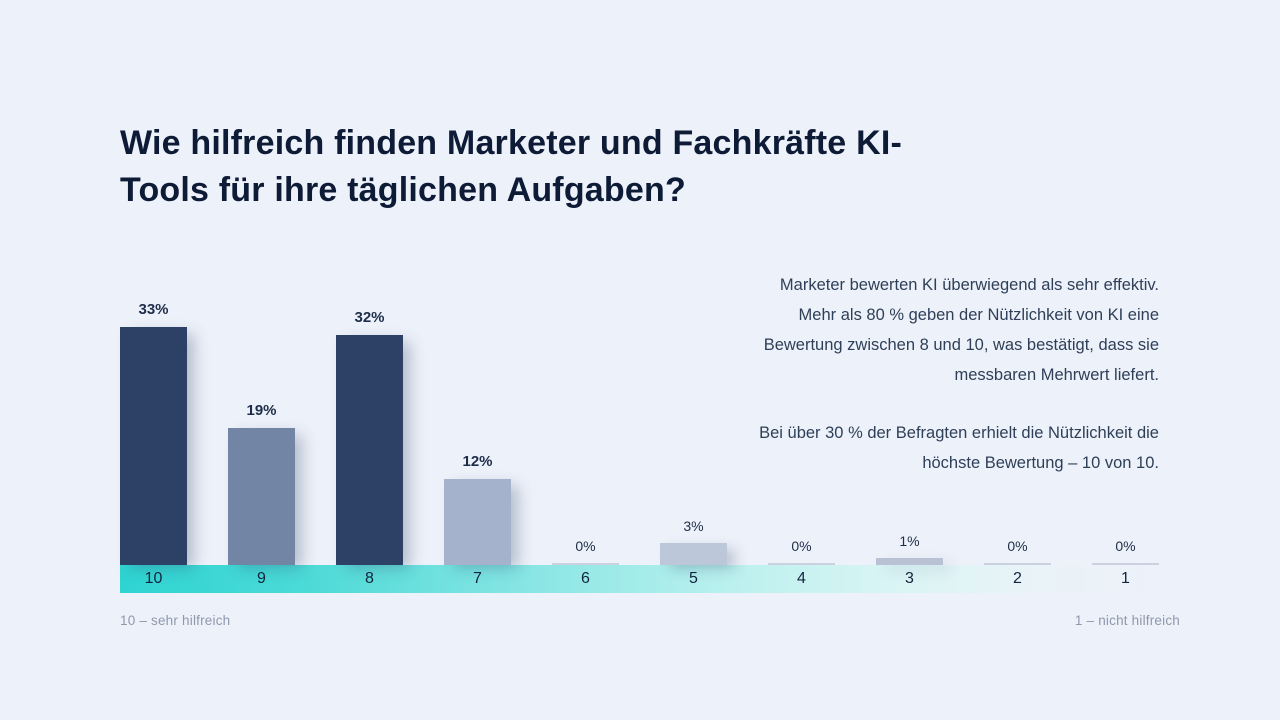 The image size is (1280, 720). I want to click on x-axis-label-9: 9, so click(261, 578).